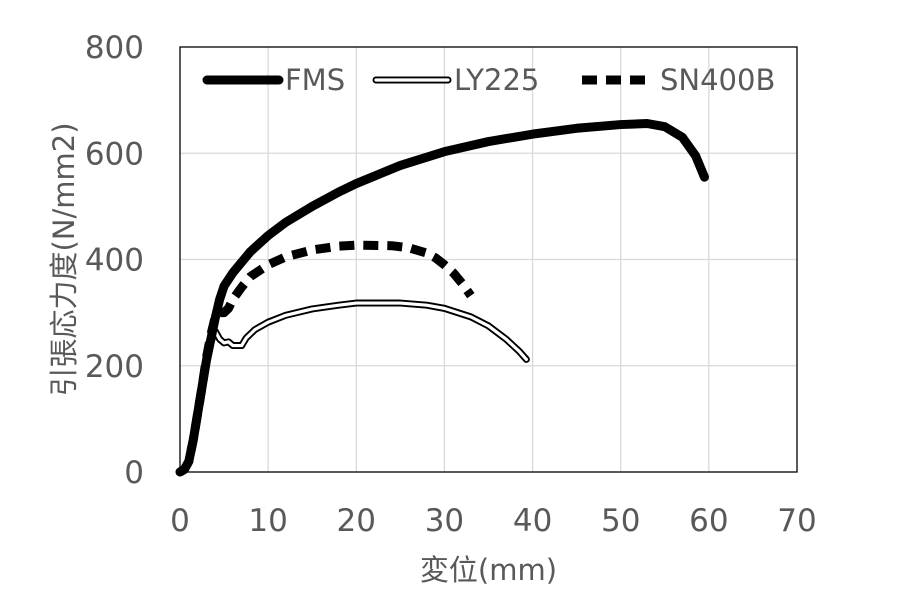 This screenshot has height=609, width=901. Describe the element at coordinates (64, 259) in the screenshot. I see `y-axis-title: 引張応力度(N/mm2)` at that location.